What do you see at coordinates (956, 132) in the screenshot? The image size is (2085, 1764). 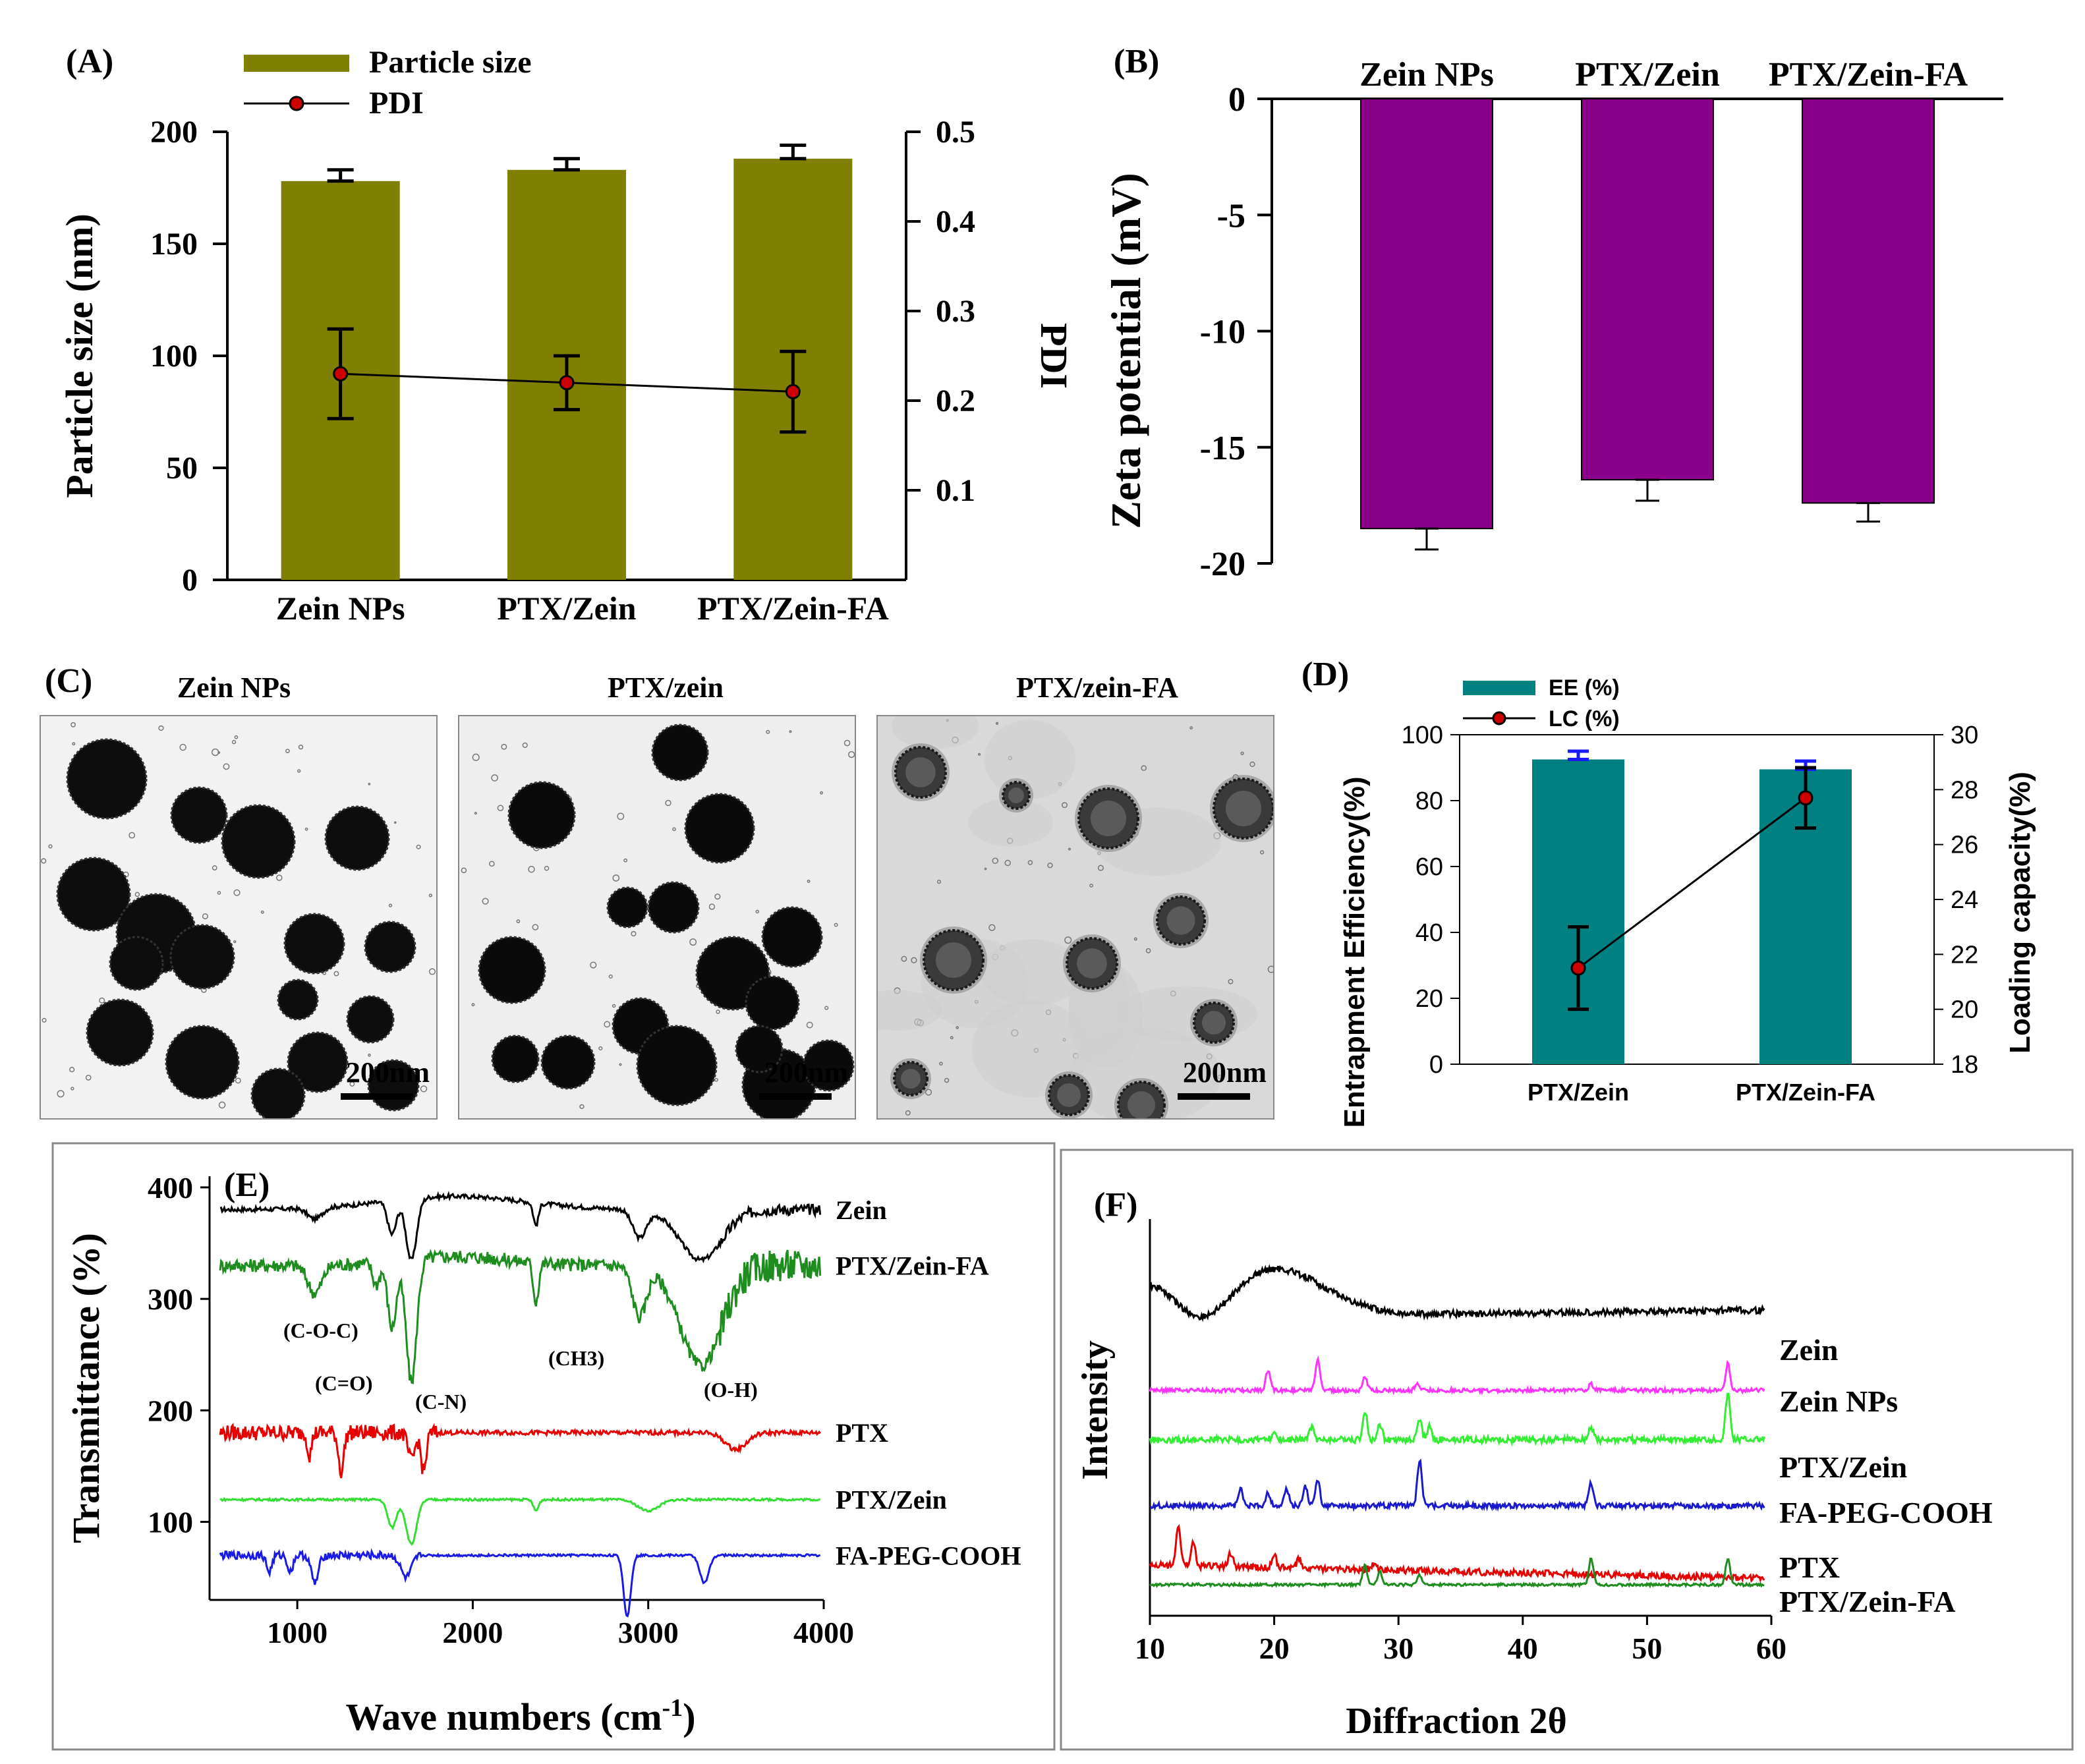 I see `y2-tick-label: 0.5` at bounding box center [956, 132].